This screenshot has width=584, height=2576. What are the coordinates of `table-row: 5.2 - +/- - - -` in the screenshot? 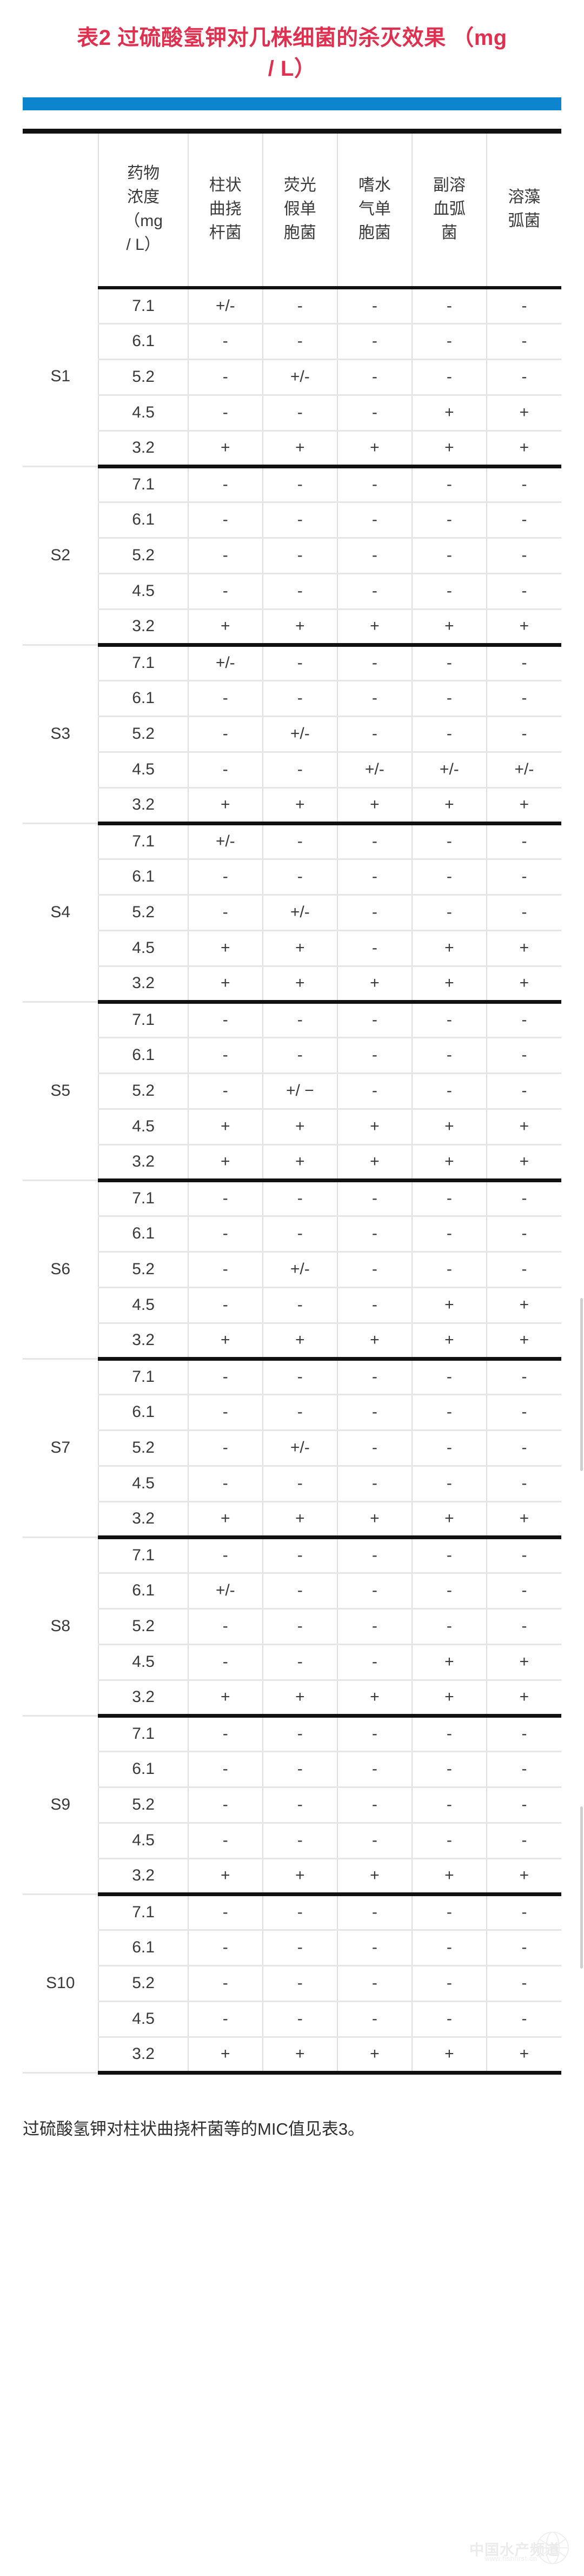 It's located at (292, 913).